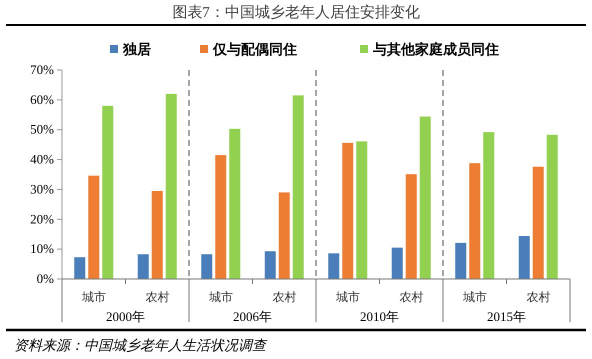 This screenshot has height=359, width=592. What do you see at coordinates (42, 248) in the screenshot?
I see `y-tick-label: 10%` at bounding box center [42, 248].